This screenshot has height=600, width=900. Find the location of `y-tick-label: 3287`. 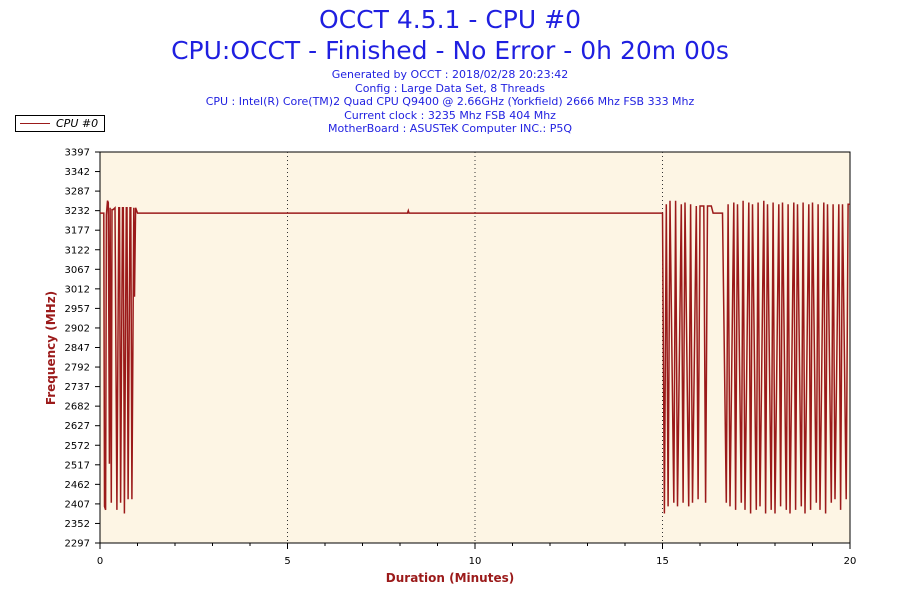

y-tick-label: 3287 is located at coordinates (77, 192).